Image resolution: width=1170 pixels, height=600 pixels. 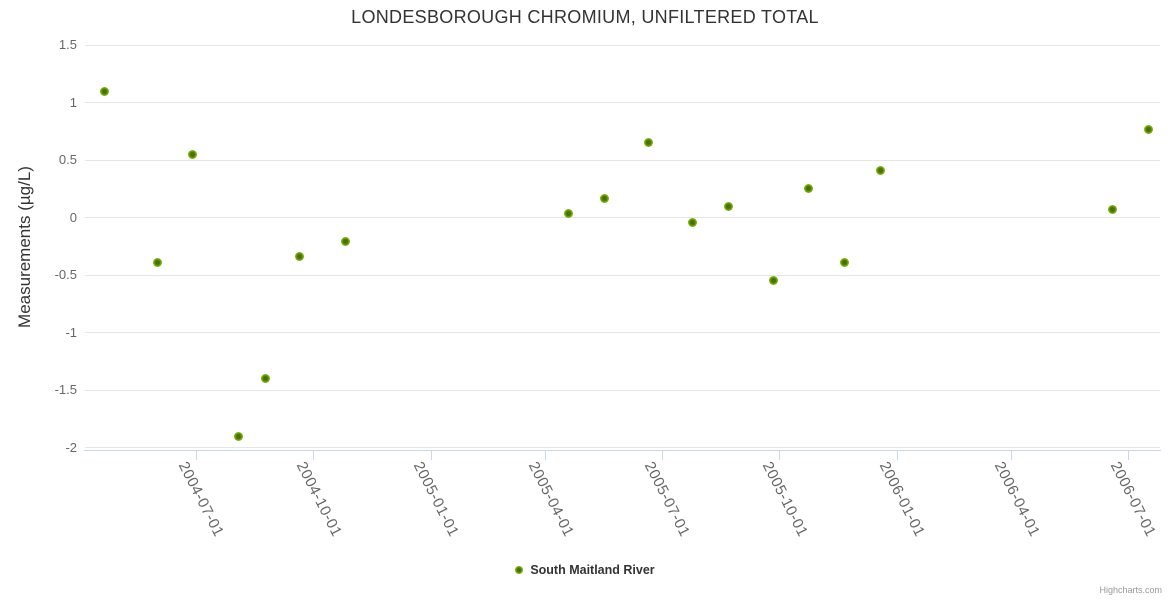 I want to click on x-axis-tick-label: 2006-01-01, so click(x=902, y=499).